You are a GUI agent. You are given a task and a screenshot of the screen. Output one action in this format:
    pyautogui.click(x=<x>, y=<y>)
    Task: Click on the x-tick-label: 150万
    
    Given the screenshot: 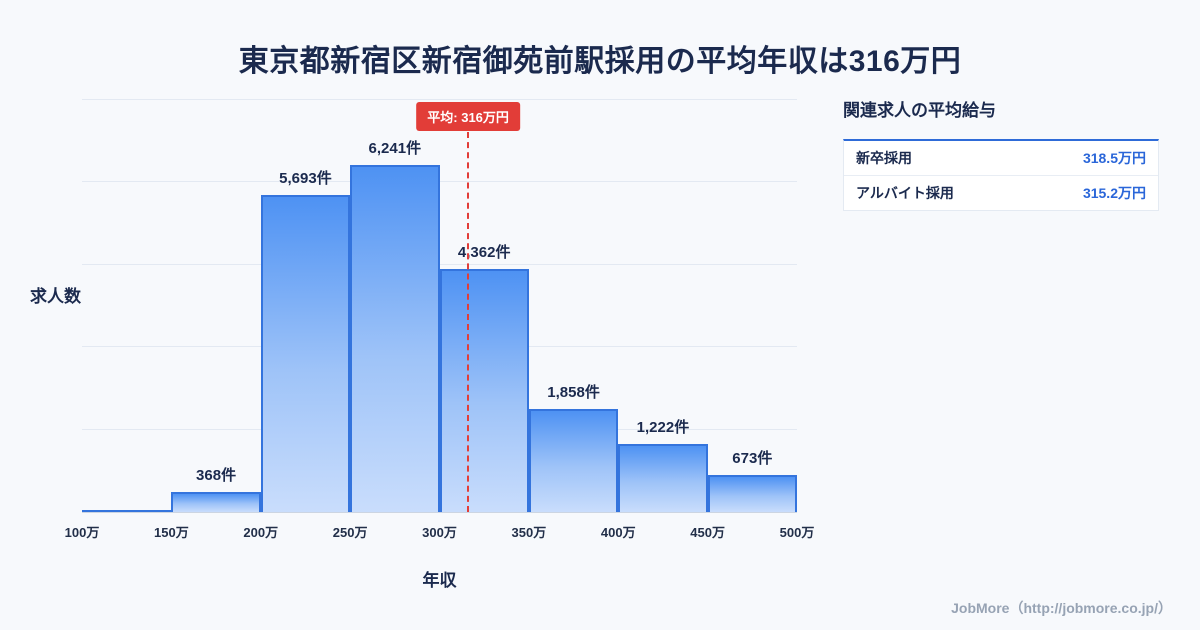 What is the action you would take?
    pyautogui.click(x=171, y=532)
    